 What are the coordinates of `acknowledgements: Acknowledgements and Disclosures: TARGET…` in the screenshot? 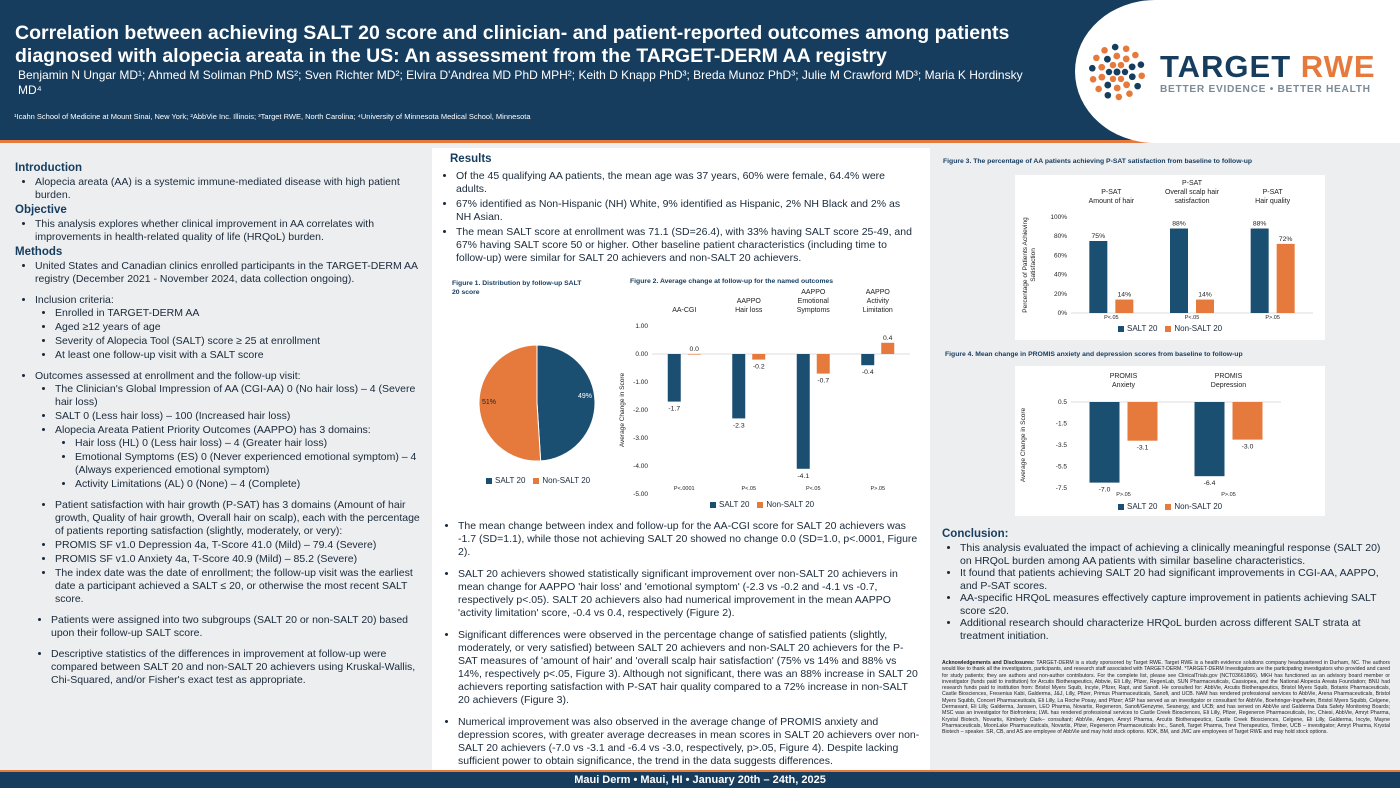 It's located at (1166, 698).